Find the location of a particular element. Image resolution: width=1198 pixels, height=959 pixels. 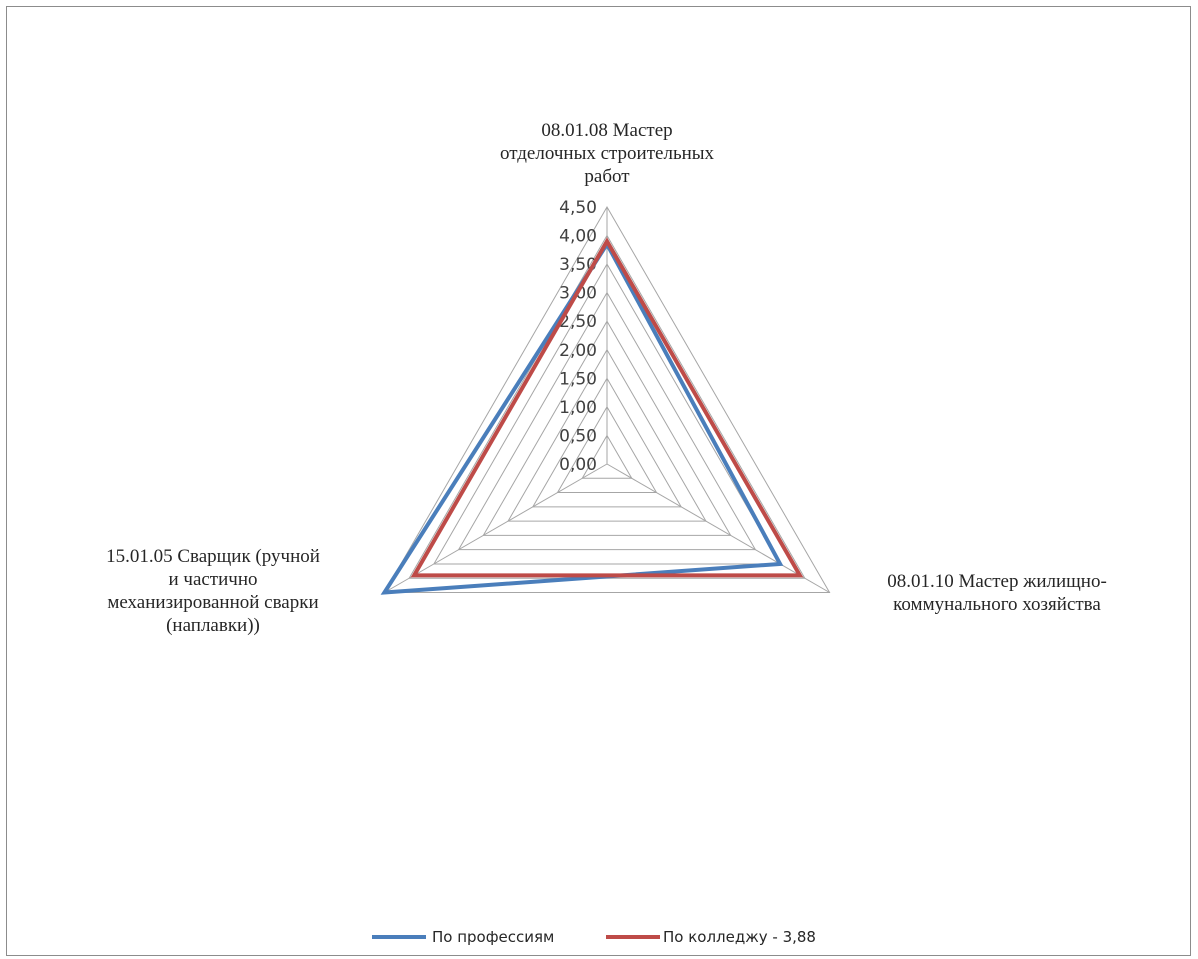

legend: По профессиям По колледжу - 3,88 is located at coordinates (594, 937).